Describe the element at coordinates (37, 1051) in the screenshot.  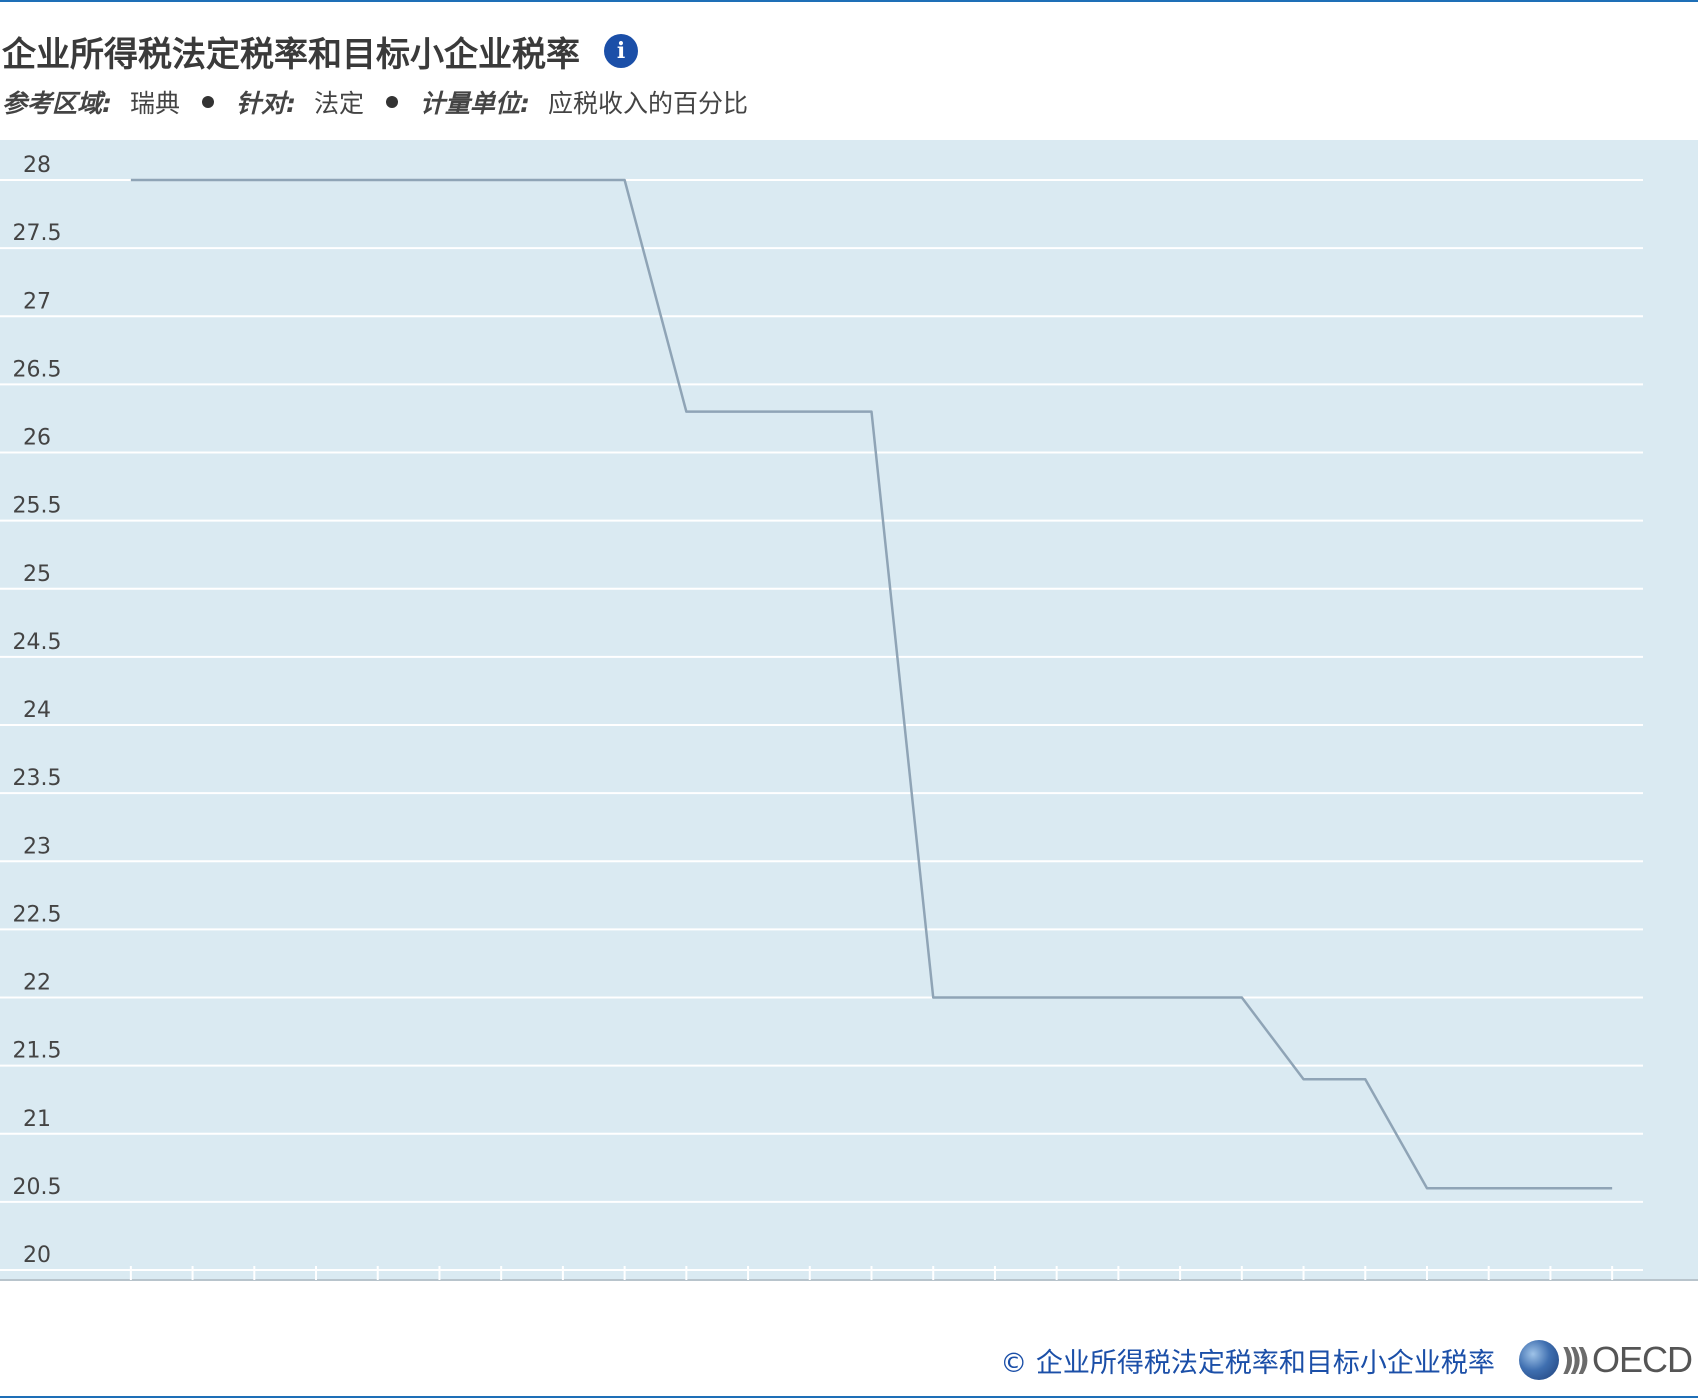
I see `y-tick-label: 21.5` at that location.